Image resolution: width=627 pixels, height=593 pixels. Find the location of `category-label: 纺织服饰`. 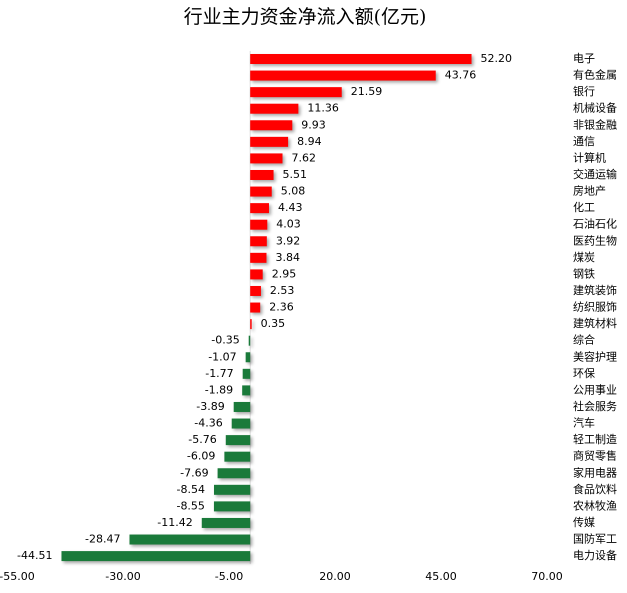

category-label: 纺织服饰 is located at coordinates (595, 307).